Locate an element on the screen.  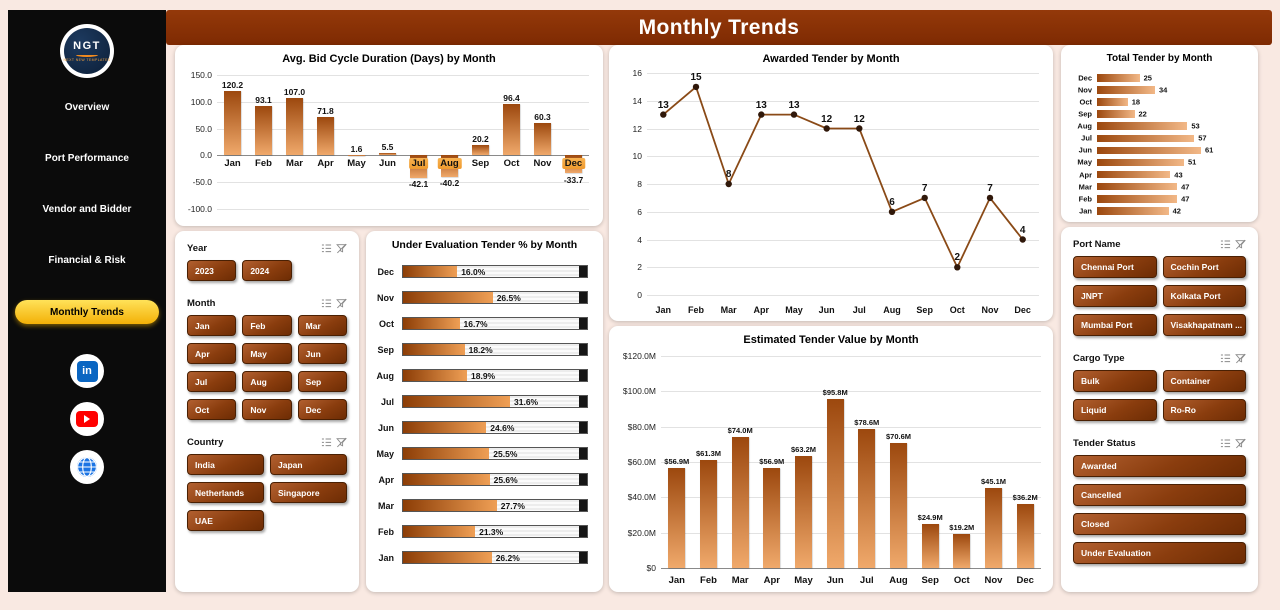
slicer-option-aug: Aug is located at coordinates (267, 381).